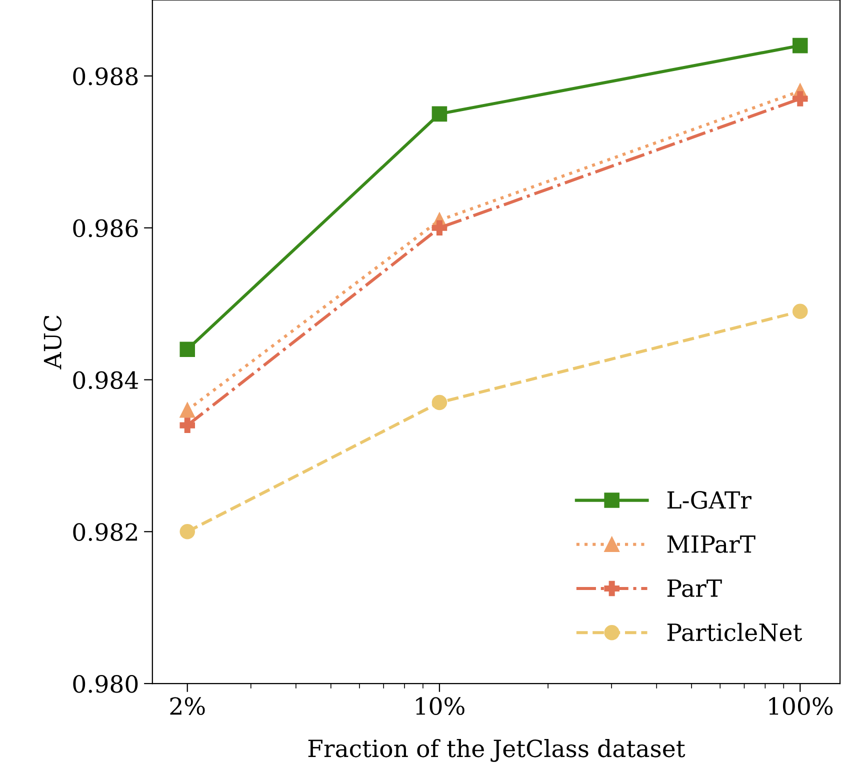 This screenshot has width=866, height=775. Describe the element at coordinates (694, 589) in the screenshot. I see `legend-label: ParT` at that location.